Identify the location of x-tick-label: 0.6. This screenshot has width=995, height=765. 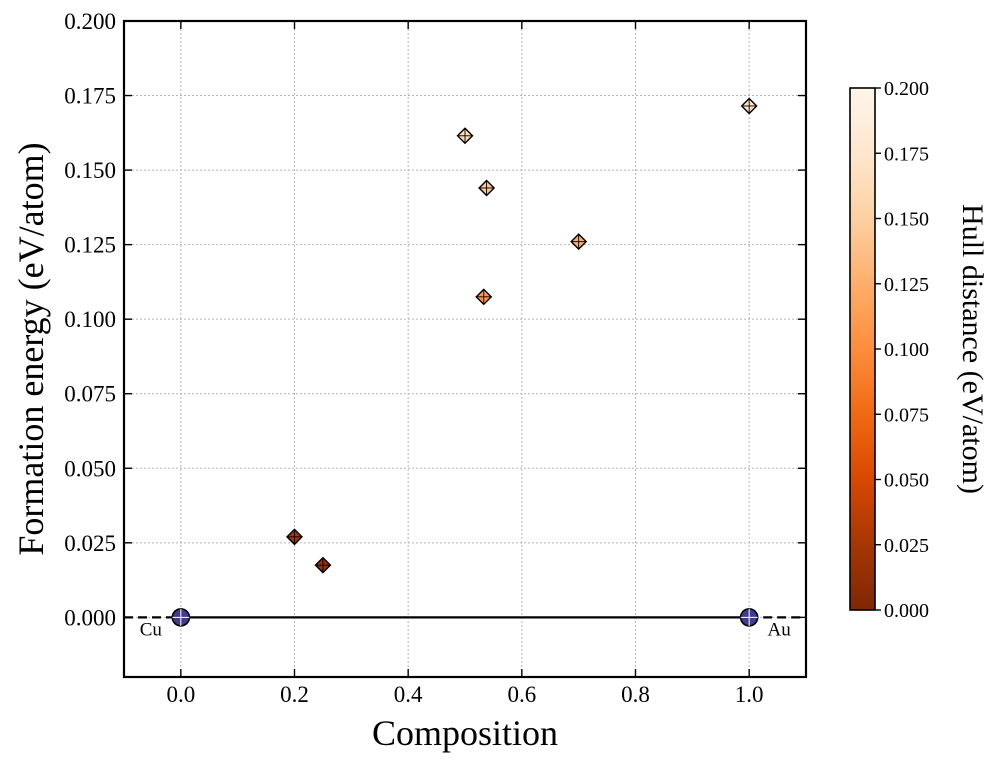
(521, 694).